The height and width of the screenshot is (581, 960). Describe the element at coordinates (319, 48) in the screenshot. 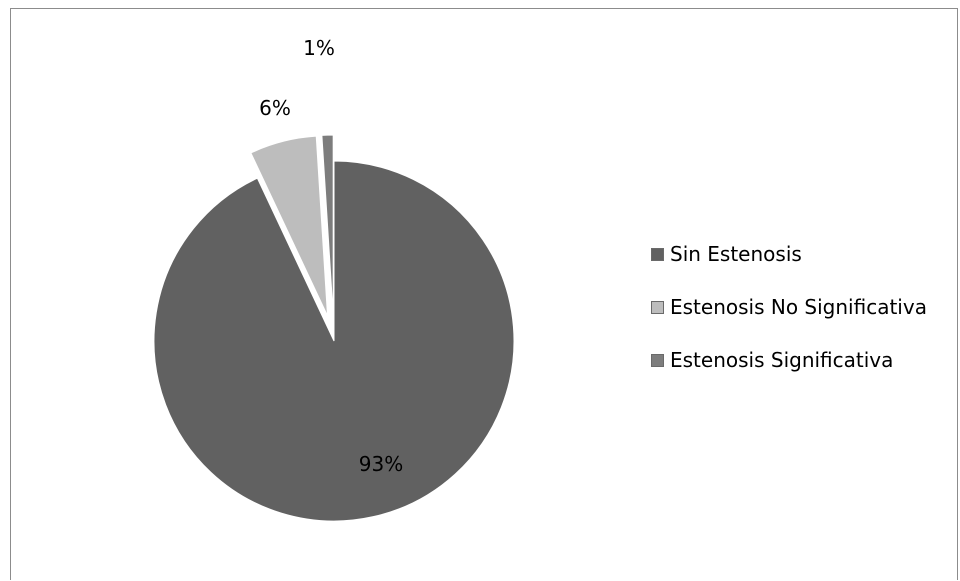

I see `data-label-2: 1%` at that location.